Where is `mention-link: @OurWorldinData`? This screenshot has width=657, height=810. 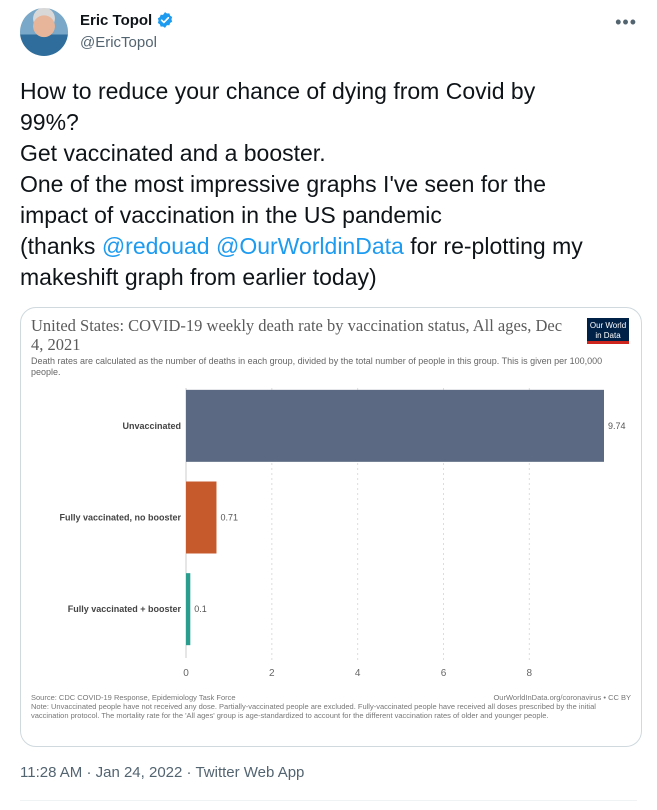 mention-link: @OurWorldinData is located at coordinates (309, 246).